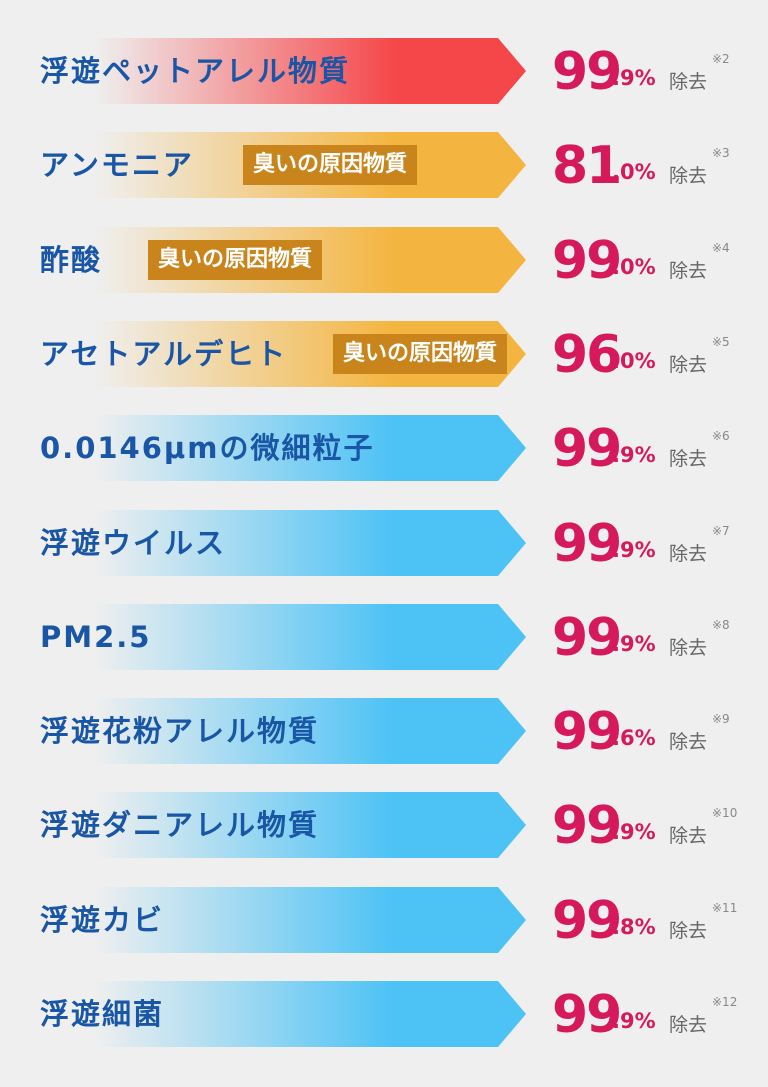  Describe the element at coordinates (180, 731) in the screenshot. I see `item-label: 浮遊花粉アレル物質` at that location.